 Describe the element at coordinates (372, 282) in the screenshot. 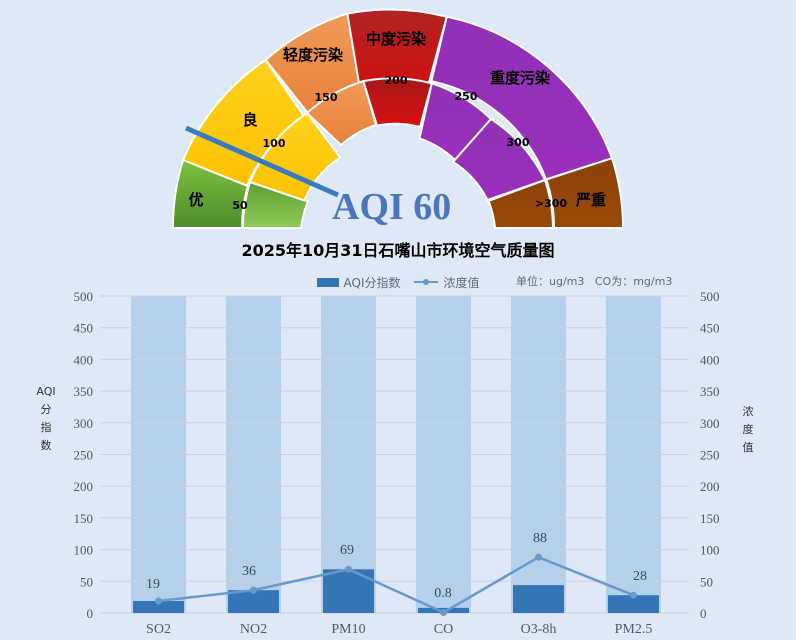

I see `legend-label-aqi-subindex: AQI分指数` at that location.